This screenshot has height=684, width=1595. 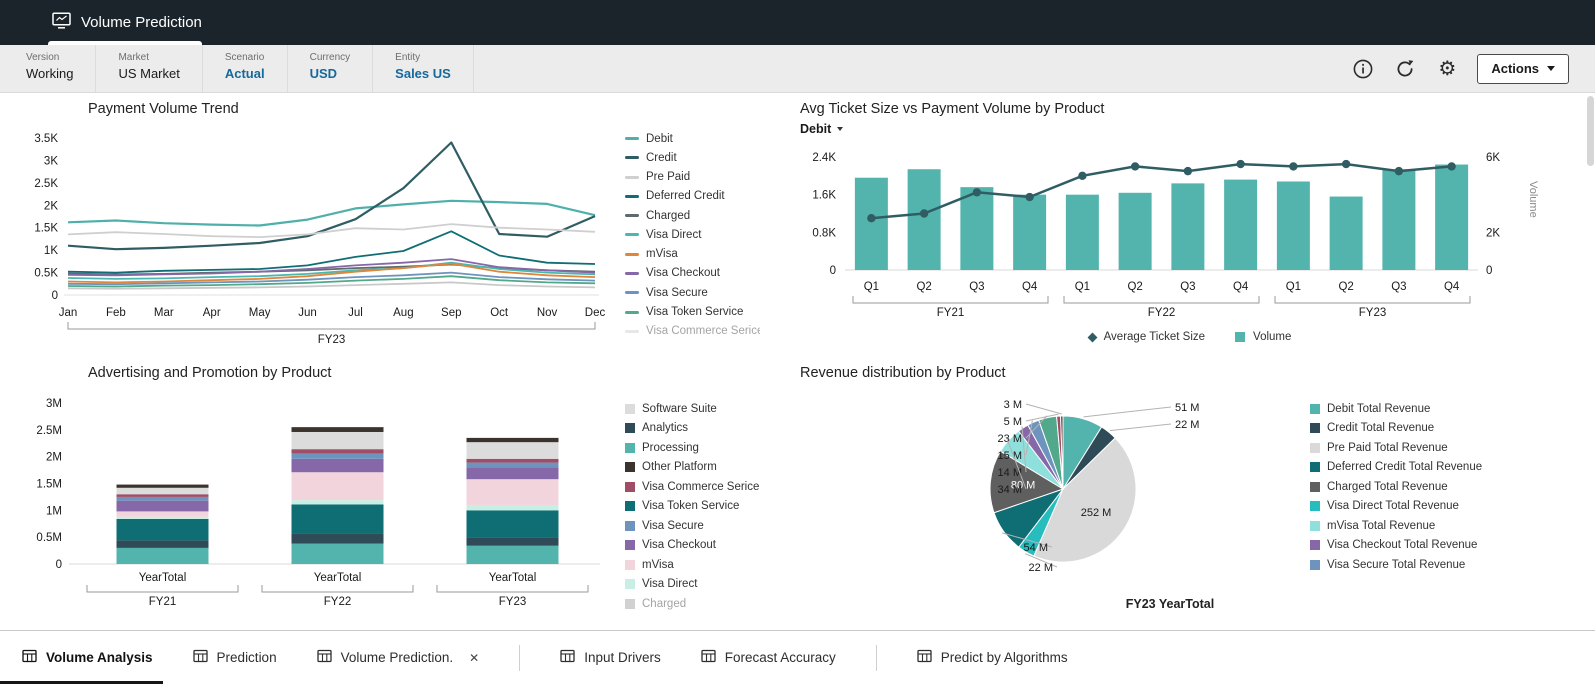 What do you see at coordinates (1425, 409) in the screenshot?
I see `legend-item-debit-total-revenue: Debit Total Revenue` at bounding box center [1425, 409].